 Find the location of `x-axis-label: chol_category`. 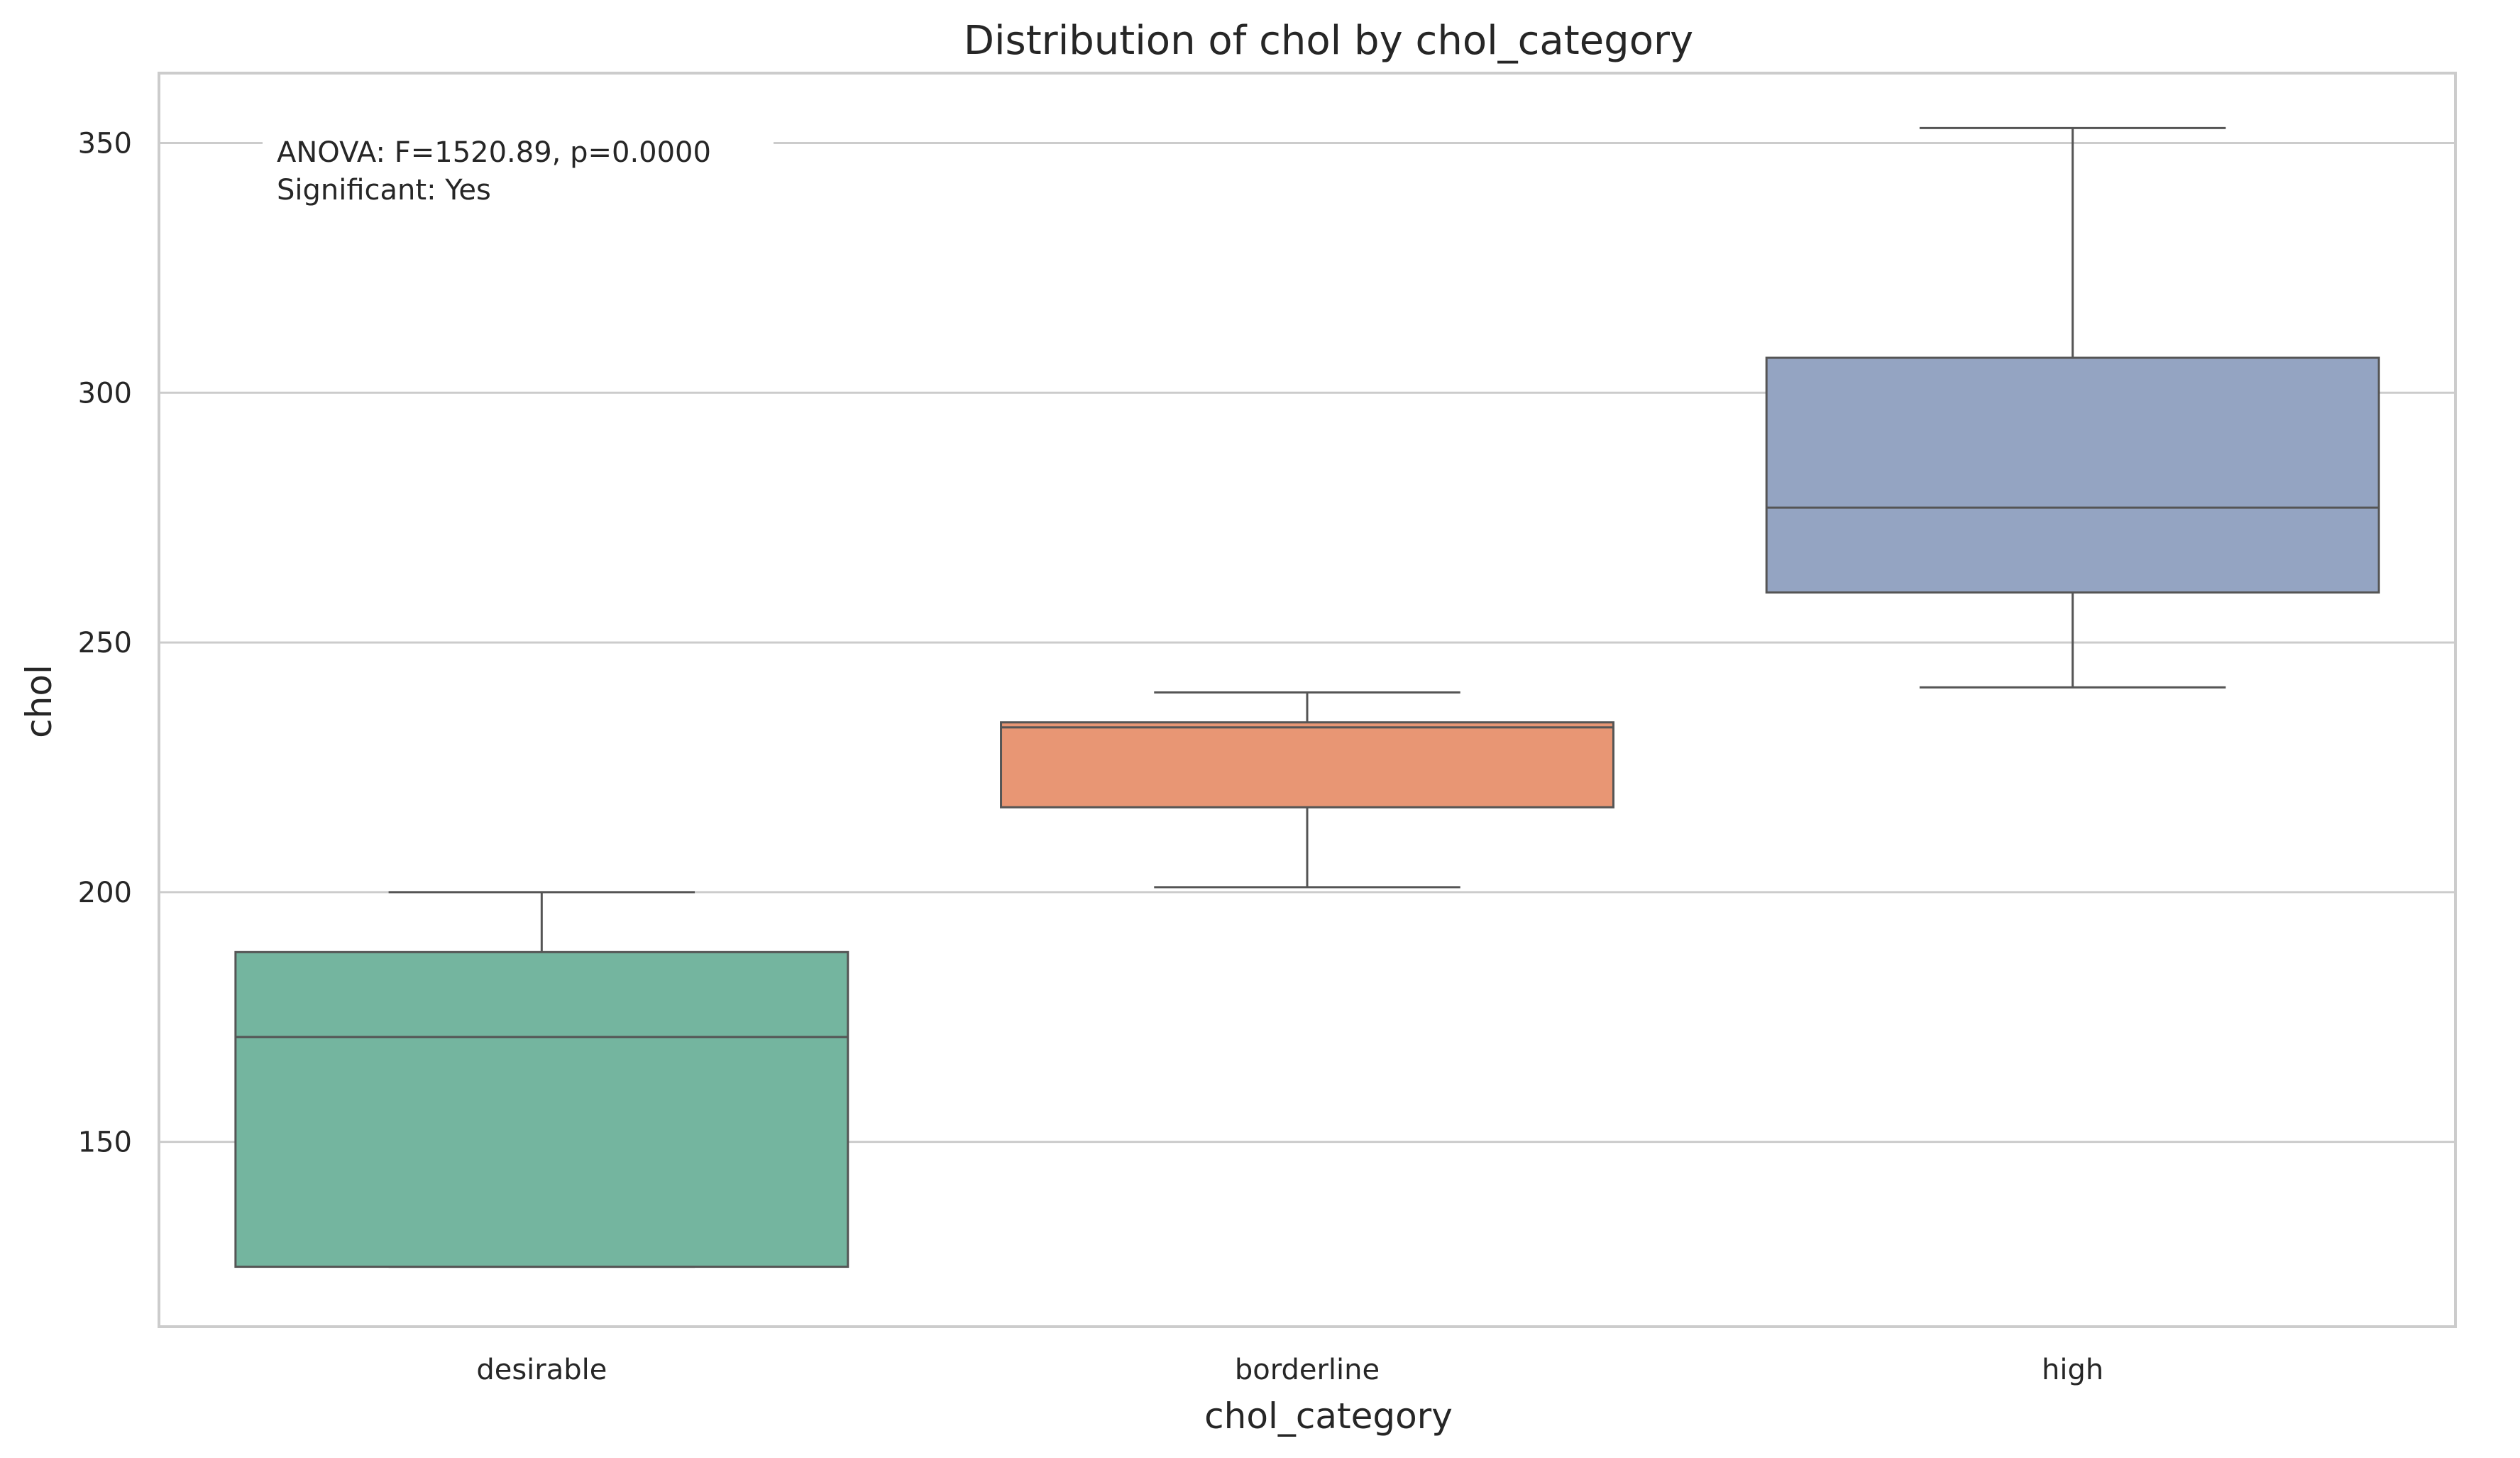

x-axis-label: chol_category is located at coordinates (1329, 1416).